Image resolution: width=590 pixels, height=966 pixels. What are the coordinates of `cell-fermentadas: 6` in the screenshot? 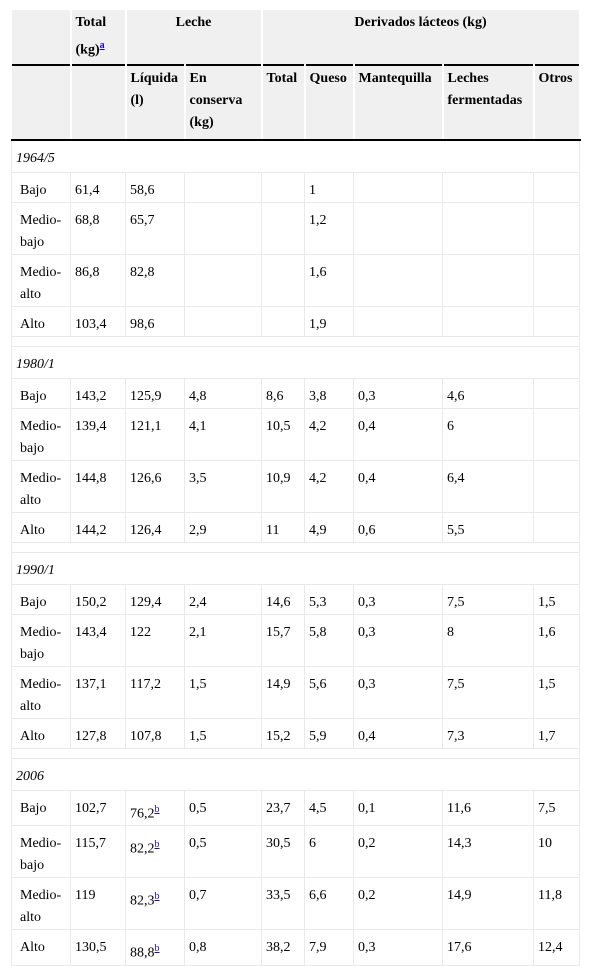 It's located at (488, 434).